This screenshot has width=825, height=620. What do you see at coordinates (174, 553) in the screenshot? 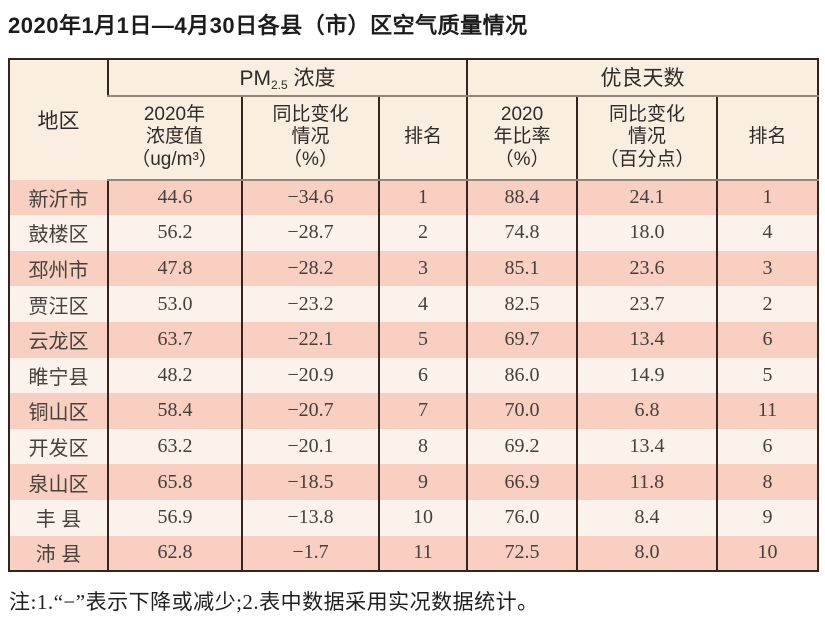
I see `cell-pm-value: 62.8` at bounding box center [174, 553].